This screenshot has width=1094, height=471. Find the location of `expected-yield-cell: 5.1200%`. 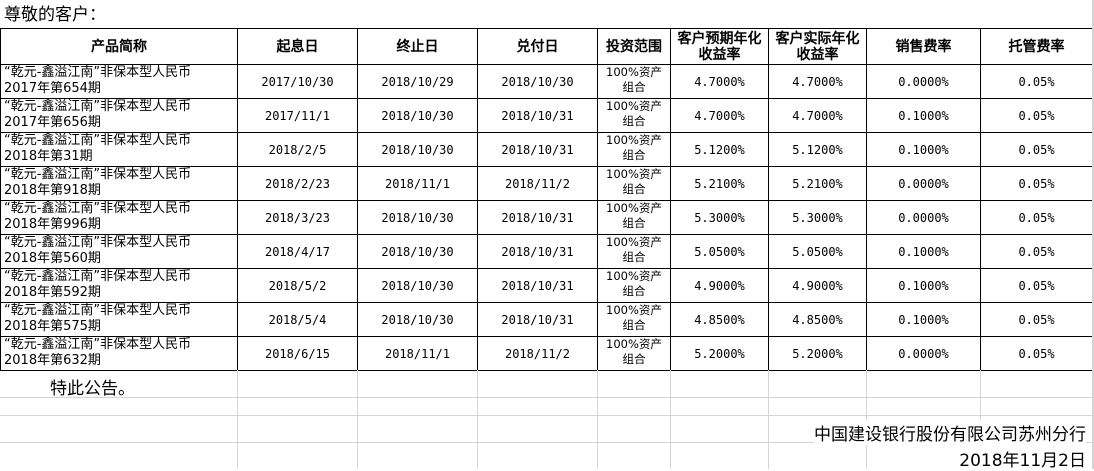

expected-yield-cell: 5.1200% is located at coordinates (719, 149).